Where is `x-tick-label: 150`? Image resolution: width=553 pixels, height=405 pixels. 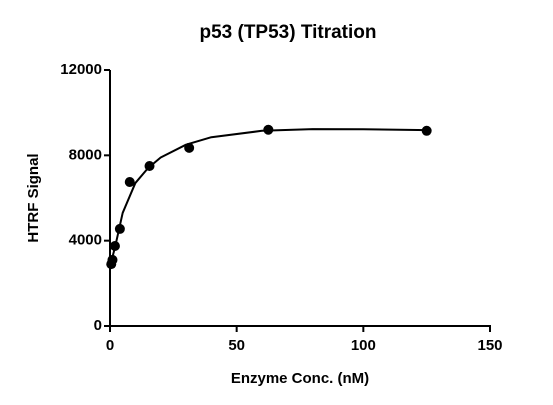 x-tick-label: 150 is located at coordinates (489, 345).